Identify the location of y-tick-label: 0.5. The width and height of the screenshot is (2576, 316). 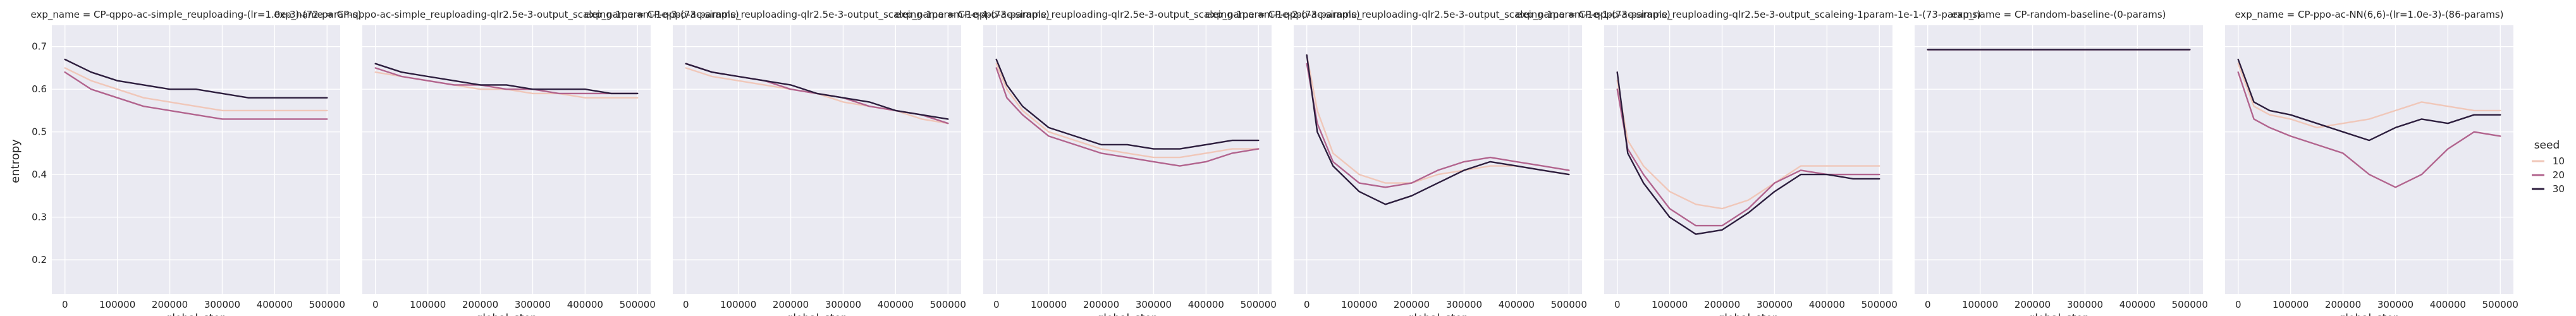
(39, 132).